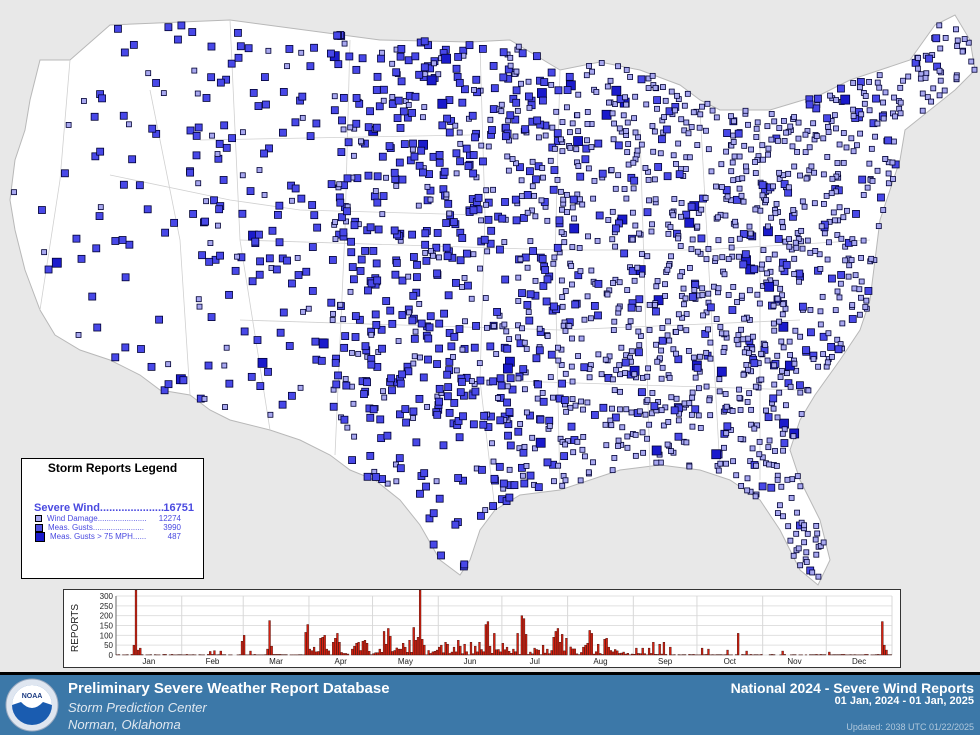 The image size is (980, 735). I want to click on svg-text: 0, so click(111, 655).